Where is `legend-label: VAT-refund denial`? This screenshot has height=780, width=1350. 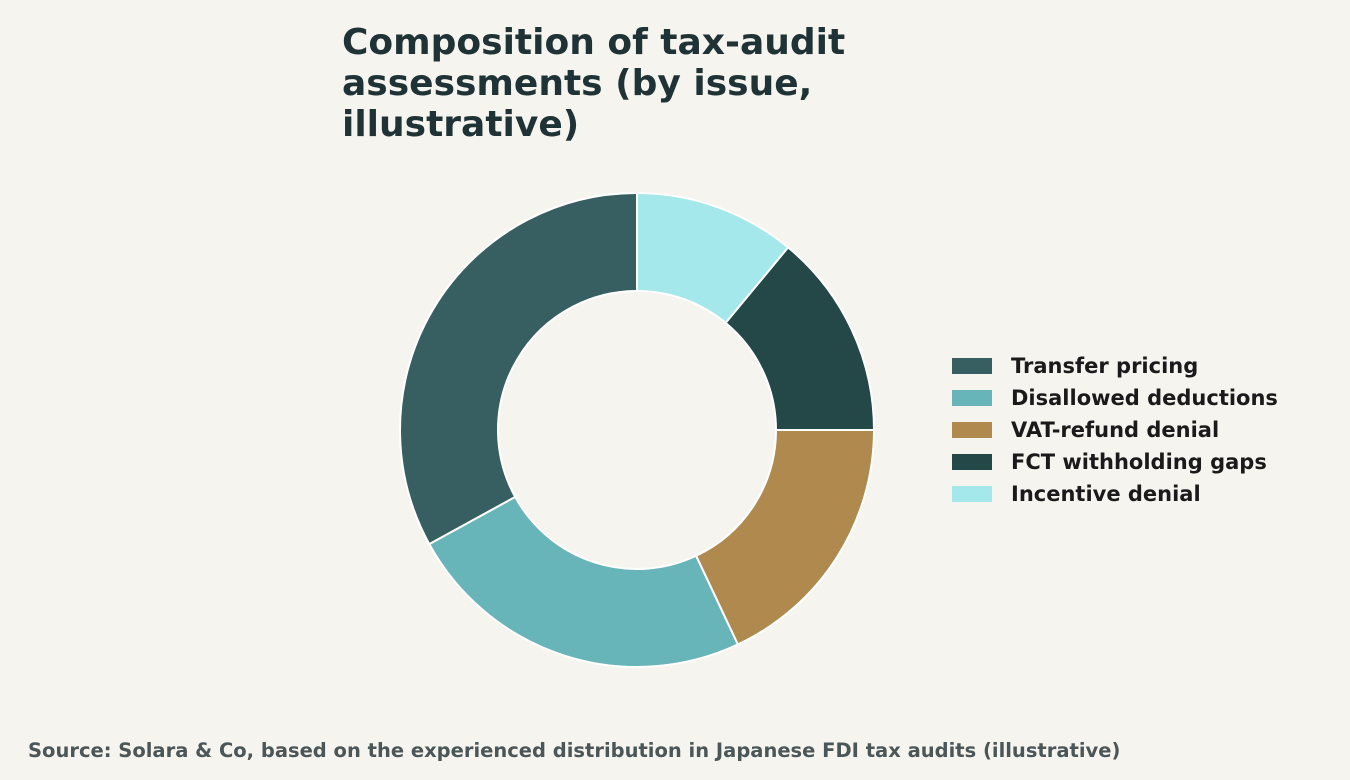 legend-label: VAT-refund denial is located at coordinates (1115, 430).